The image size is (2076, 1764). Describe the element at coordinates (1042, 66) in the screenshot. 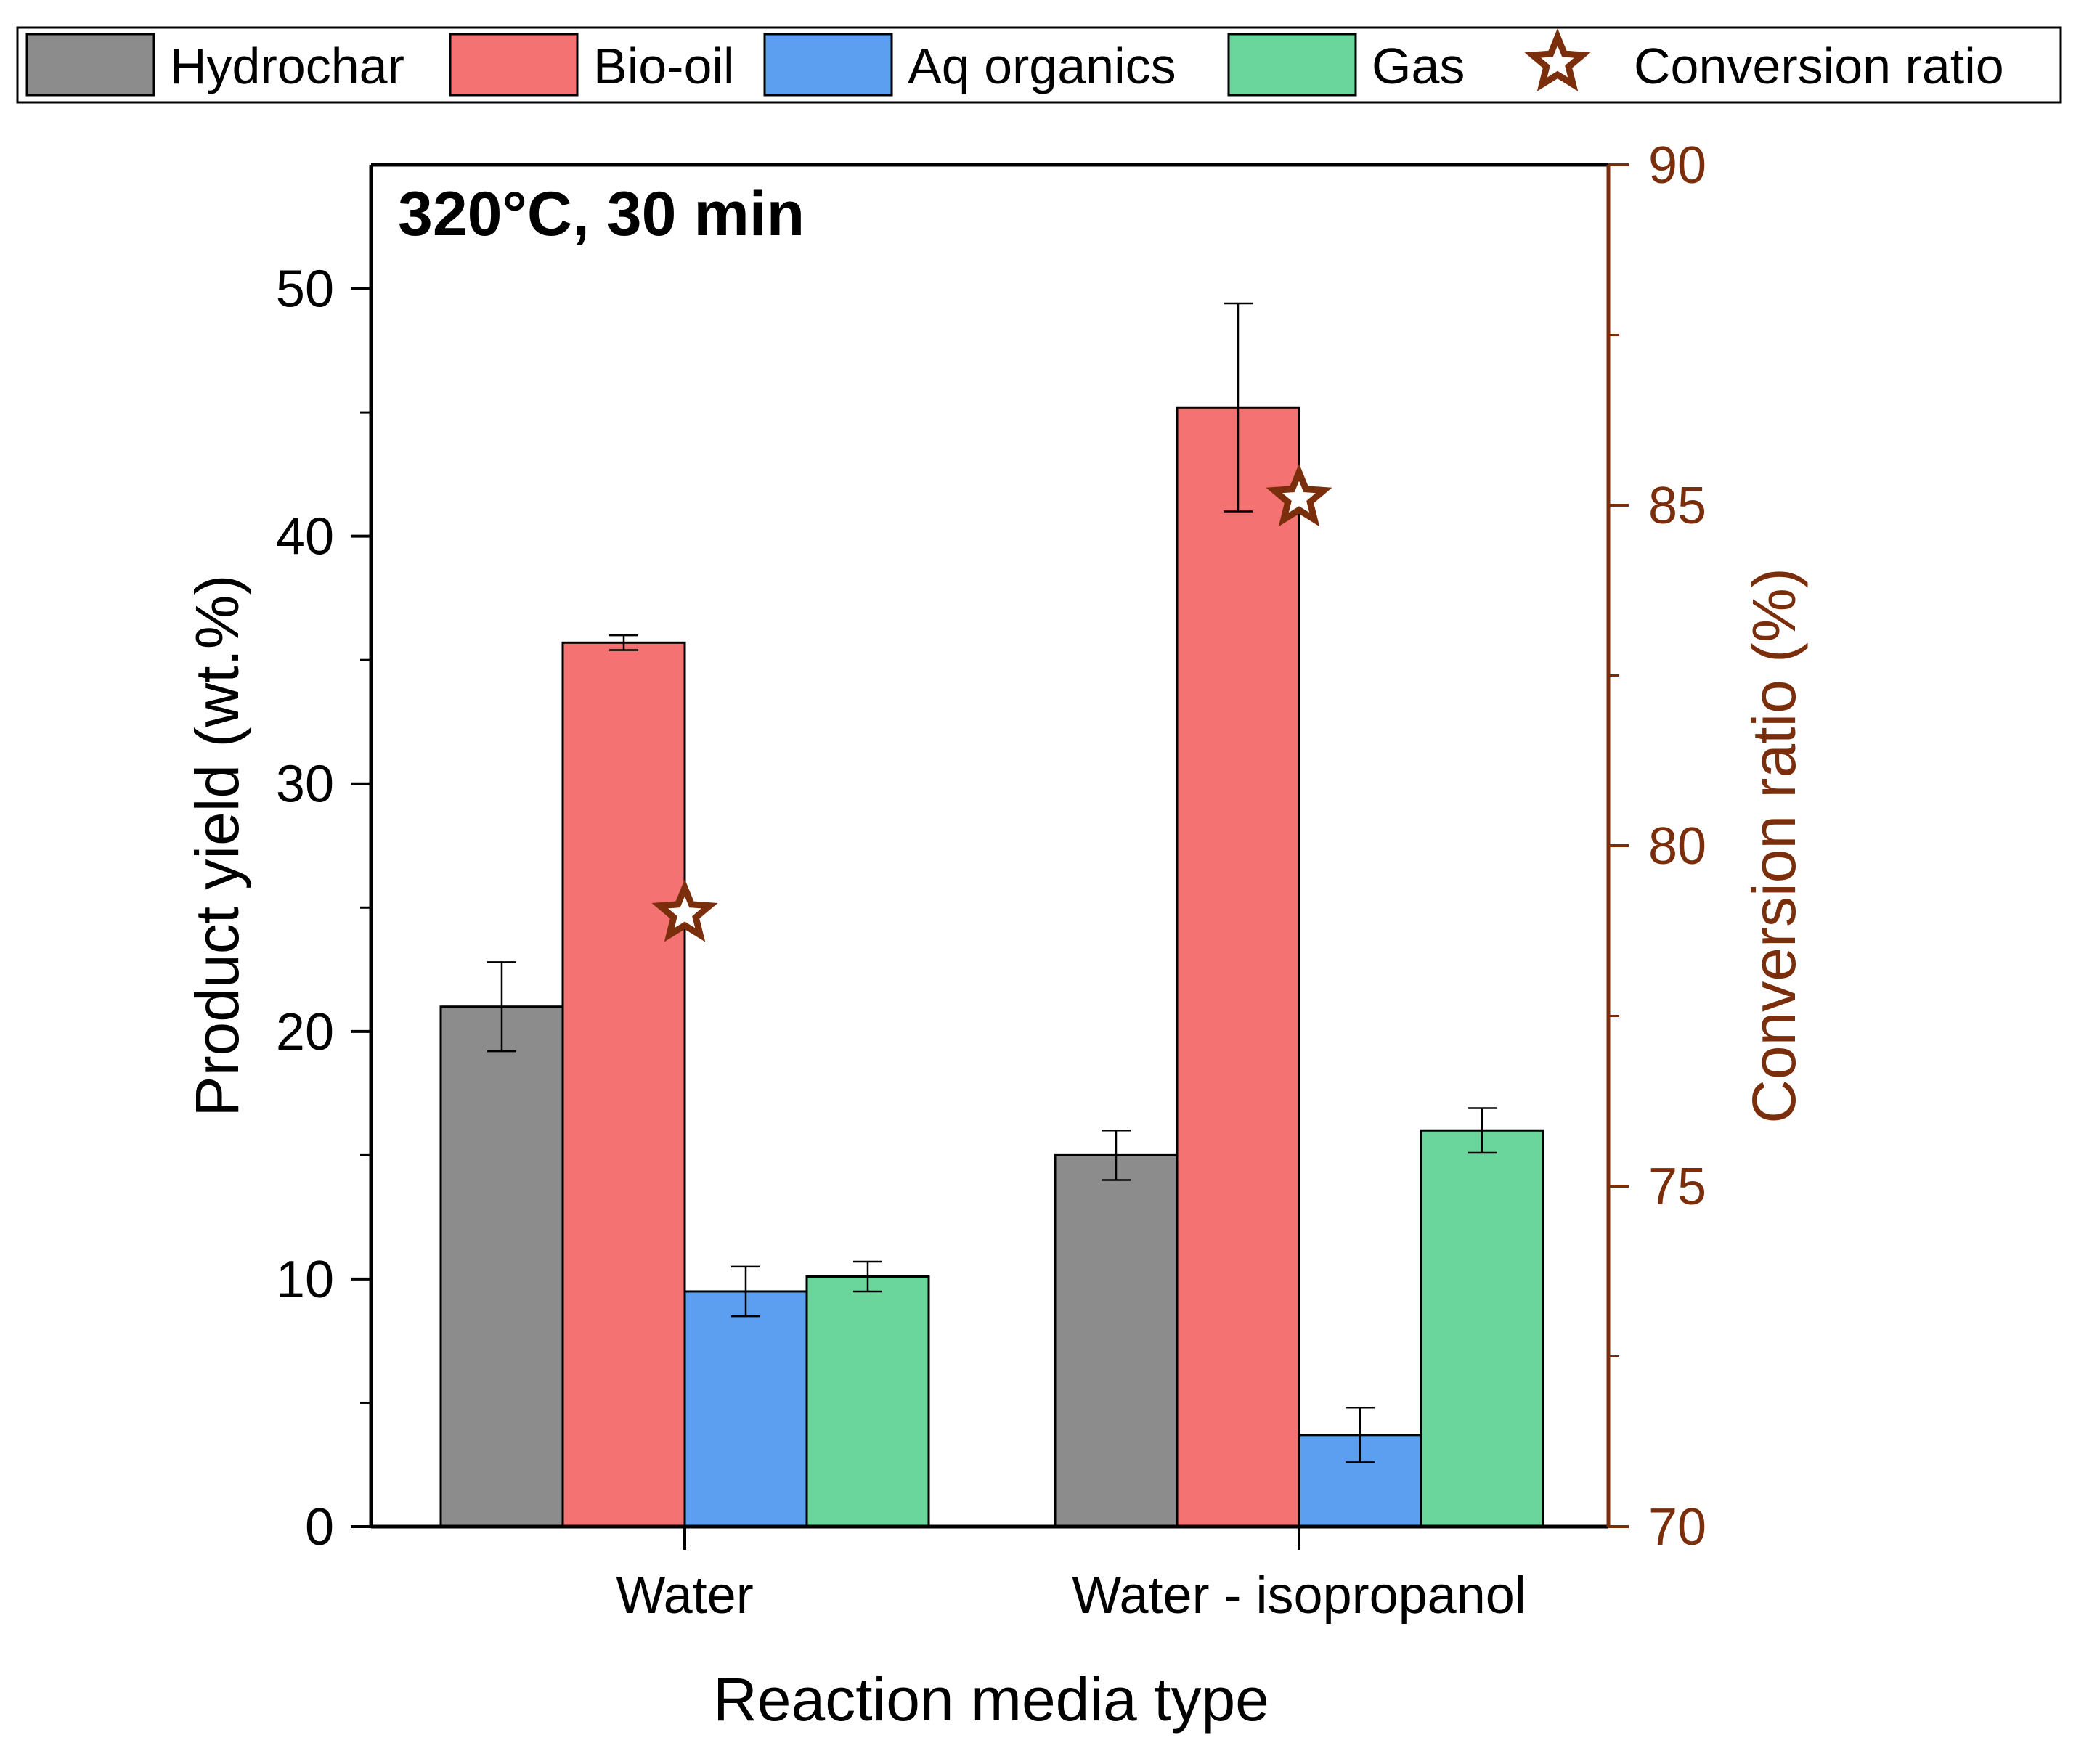

I see `legend-label-aq-organics: Aq organics` at that location.